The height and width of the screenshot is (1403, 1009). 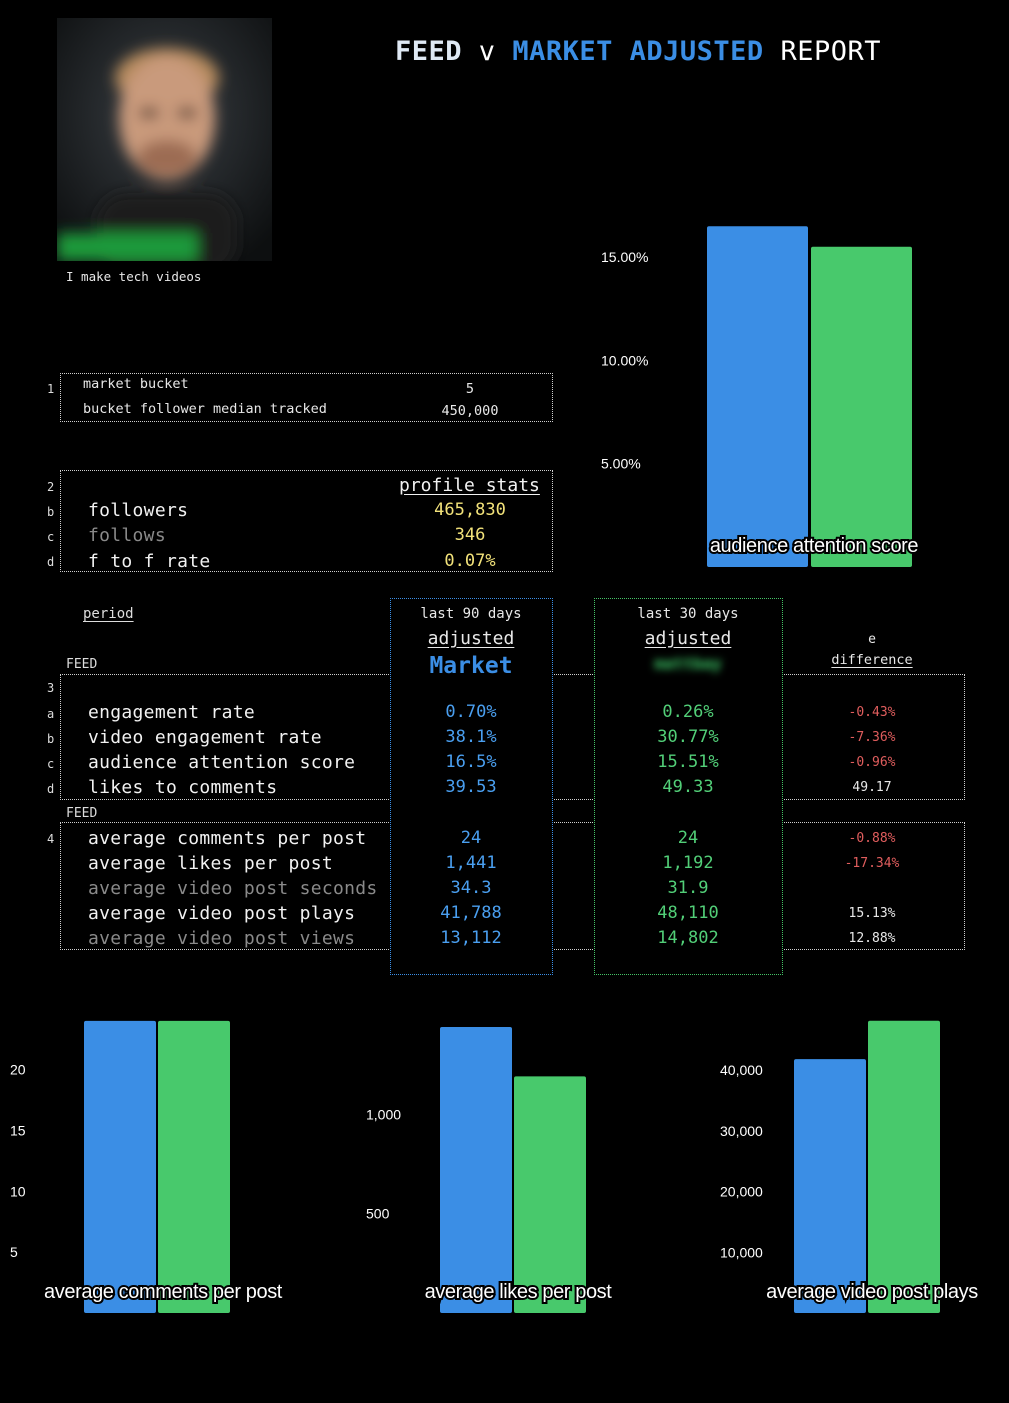 I want to click on diff-index: e, so click(x=872, y=639).